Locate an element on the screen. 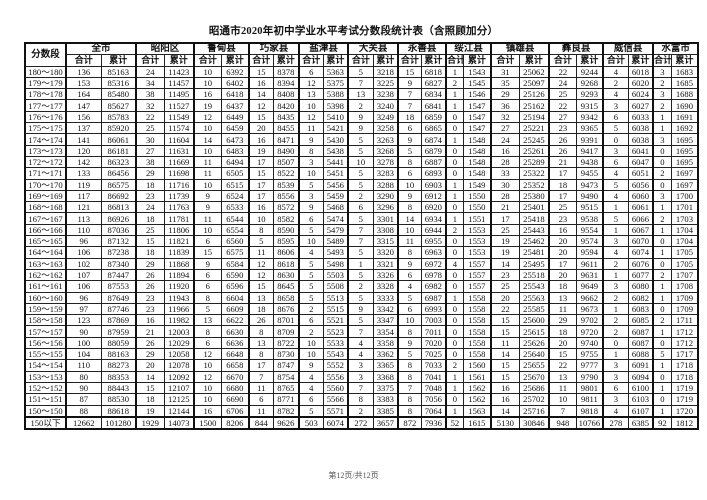 This screenshot has height=500, width=707. cumulative-cell: 9438 is located at coordinates (589, 162).